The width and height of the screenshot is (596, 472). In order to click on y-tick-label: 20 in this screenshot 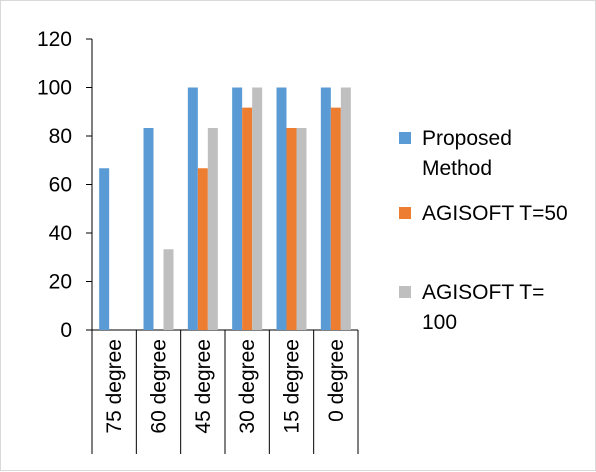, I will do `click(60, 282)`.